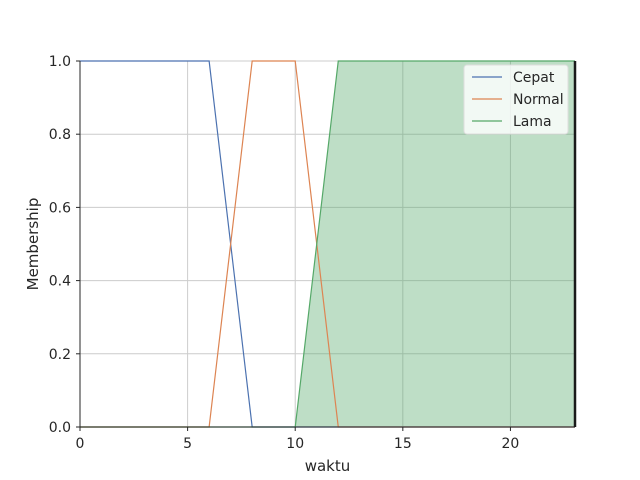 The width and height of the screenshot is (640, 480). What do you see at coordinates (187, 444) in the screenshot?
I see `x-tick-label-1: 5` at bounding box center [187, 444].